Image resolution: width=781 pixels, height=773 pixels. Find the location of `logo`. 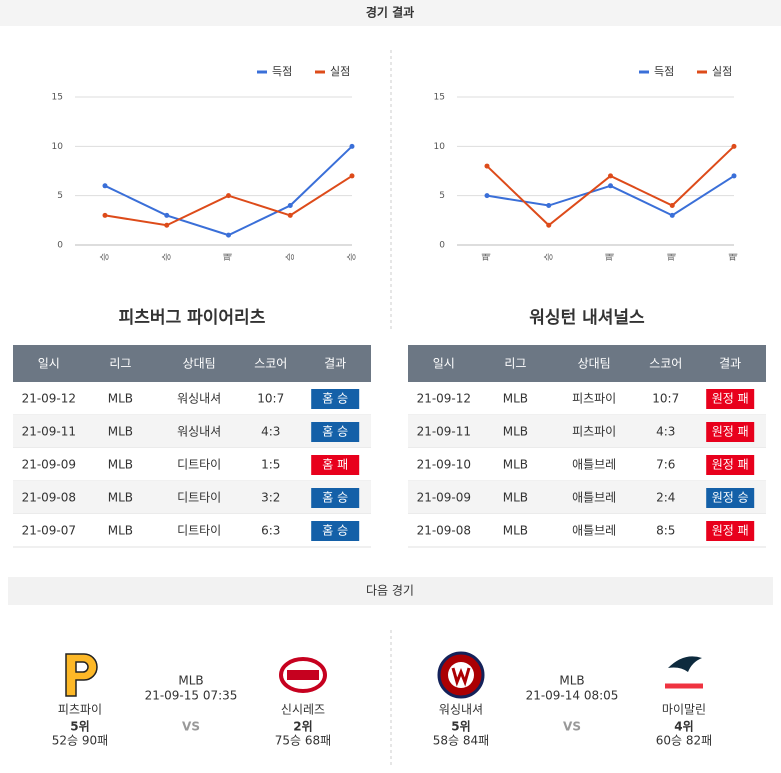

logo is located at coordinates (684, 672).